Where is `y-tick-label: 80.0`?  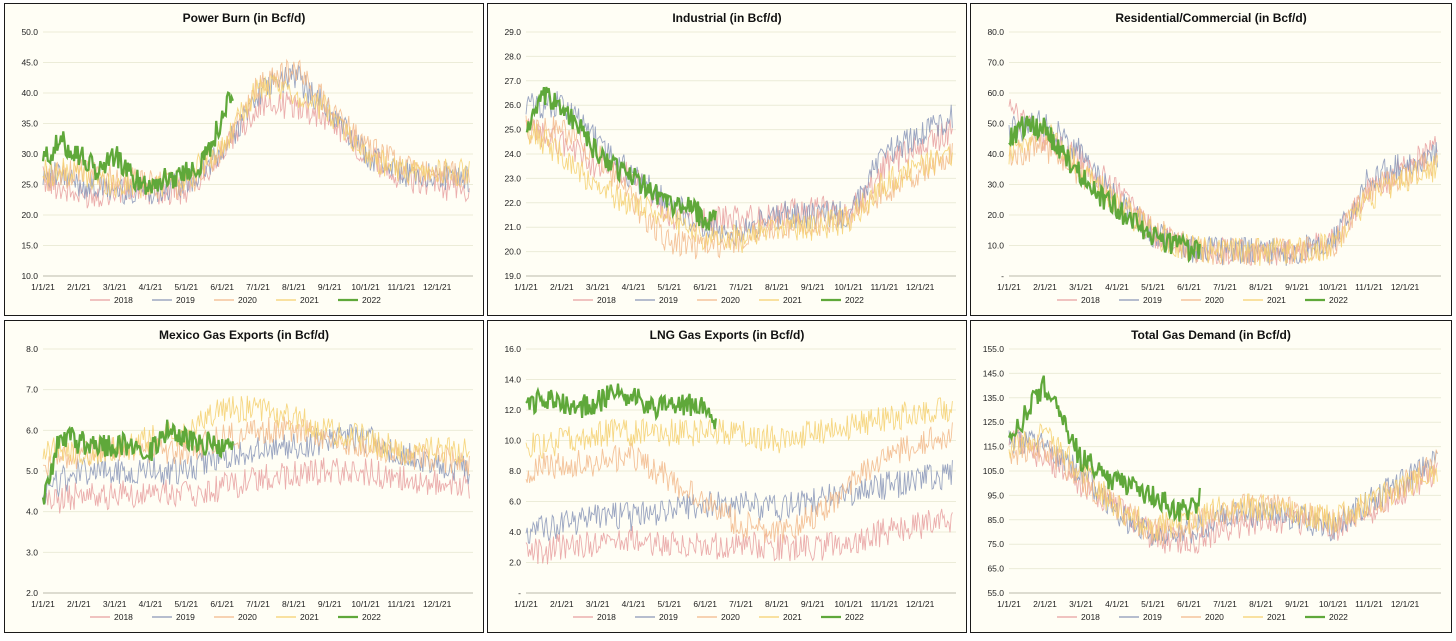
y-tick-label: 80.0 is located at coordinates (995, 32).